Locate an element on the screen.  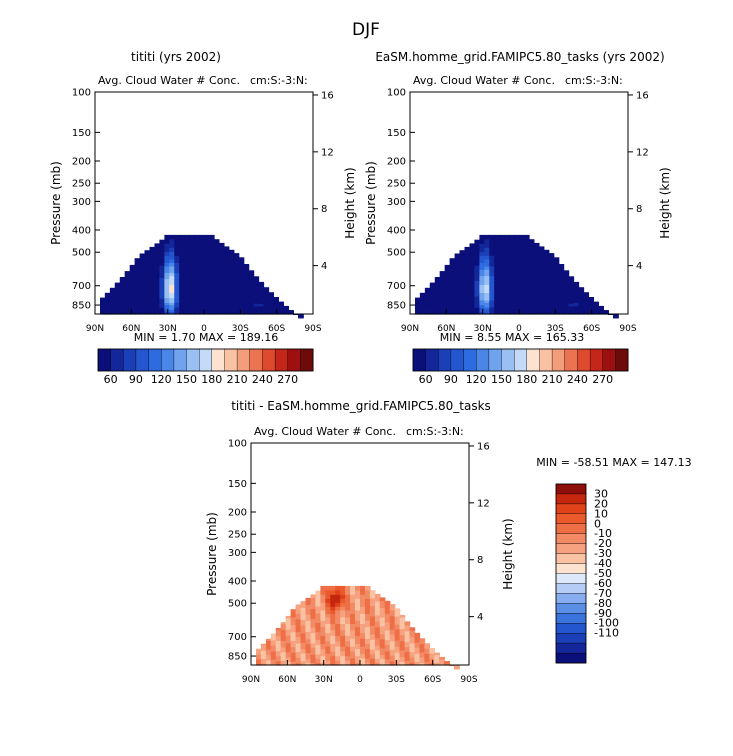
colorbar-frame is located at coordinates (571, 573).